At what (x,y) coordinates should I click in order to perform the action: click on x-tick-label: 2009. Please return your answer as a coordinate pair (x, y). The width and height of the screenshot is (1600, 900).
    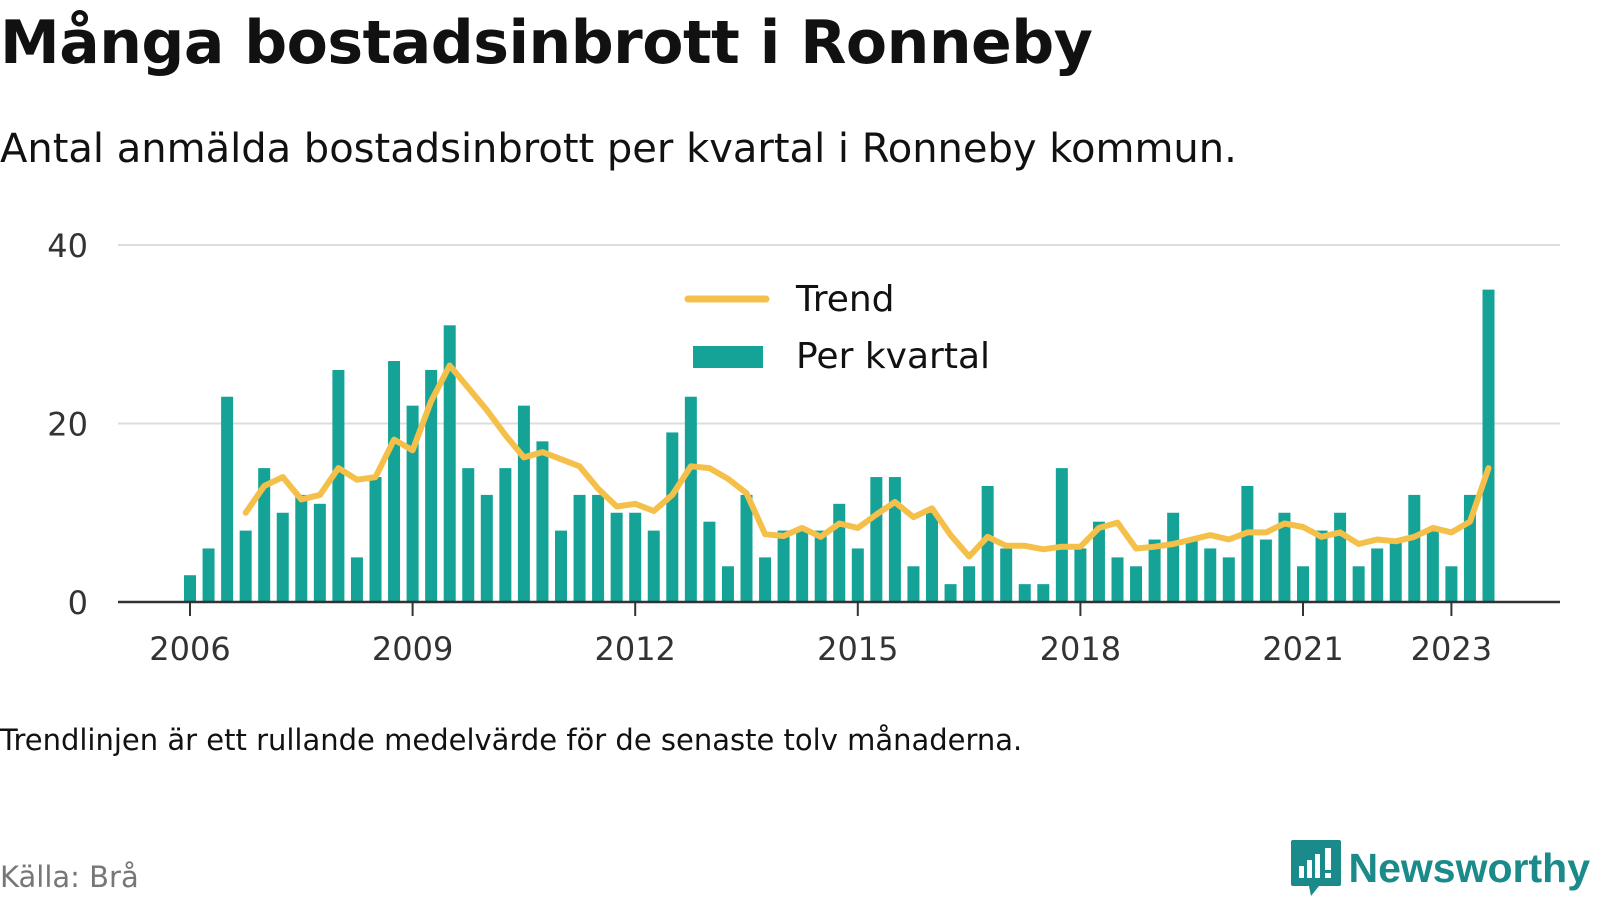
    Looking at the image, I should click on (412, 649).